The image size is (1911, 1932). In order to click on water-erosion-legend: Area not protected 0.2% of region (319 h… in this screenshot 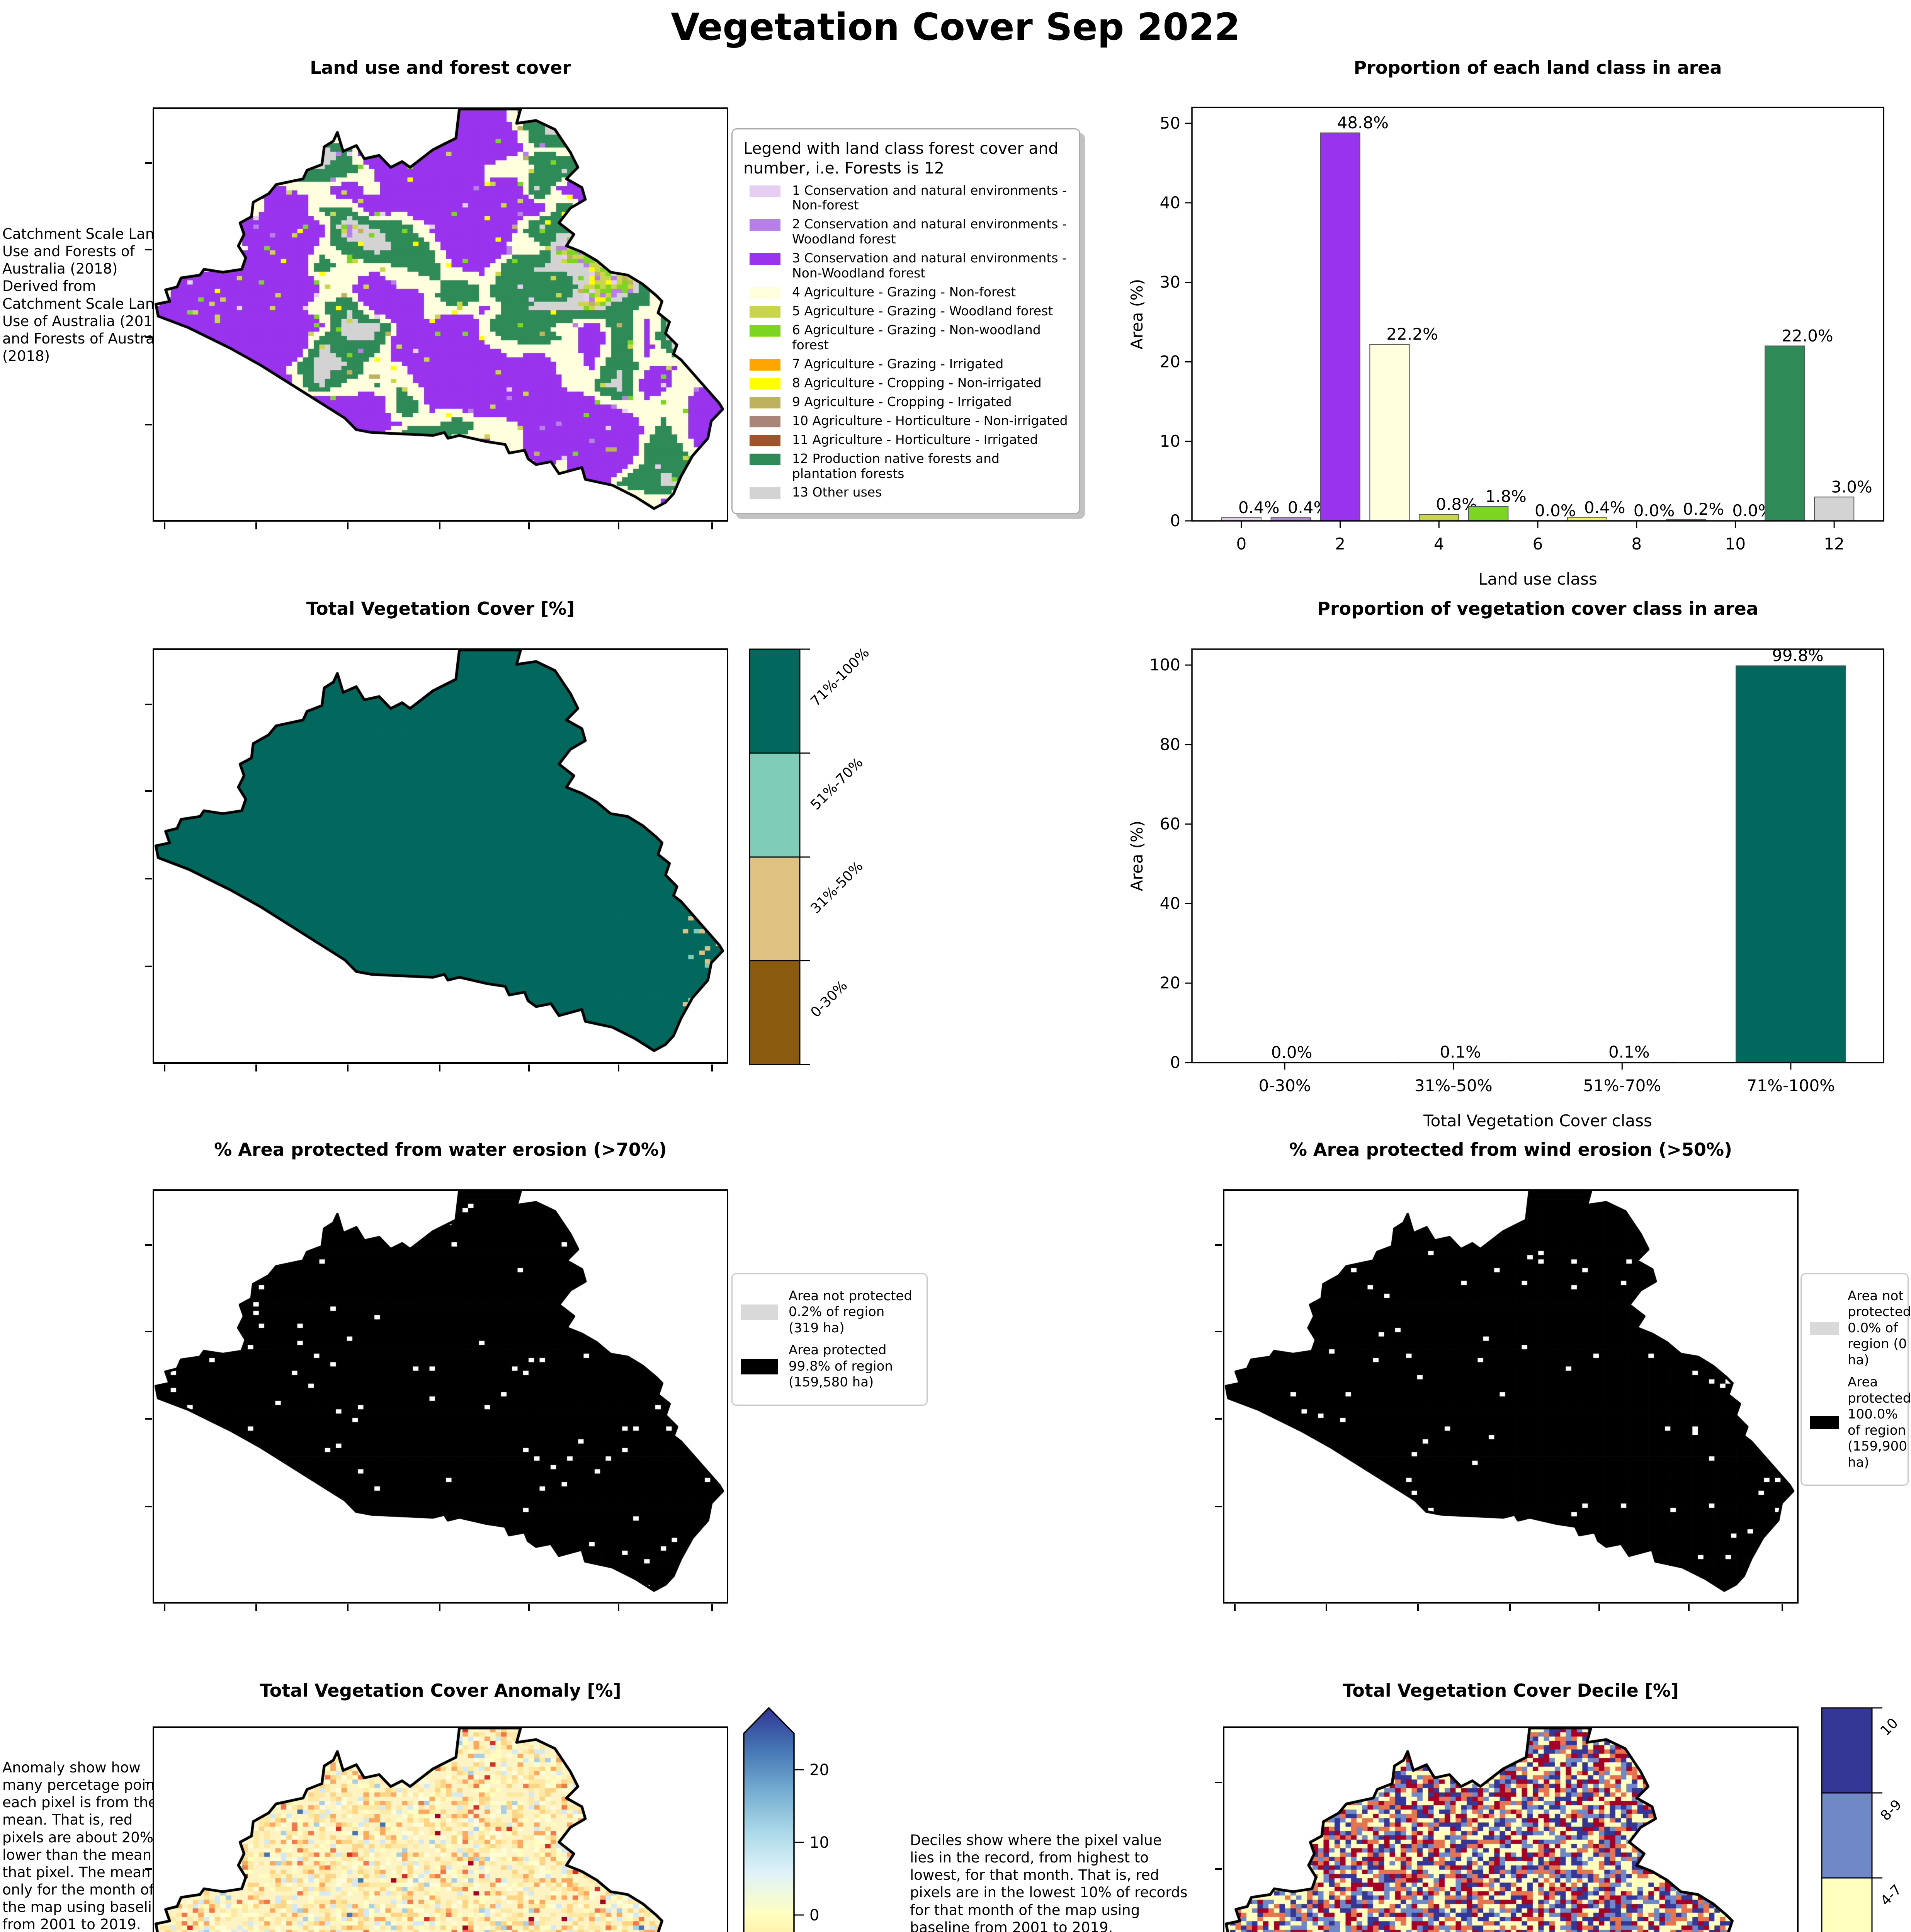, I will do `click(829, 1340)`.